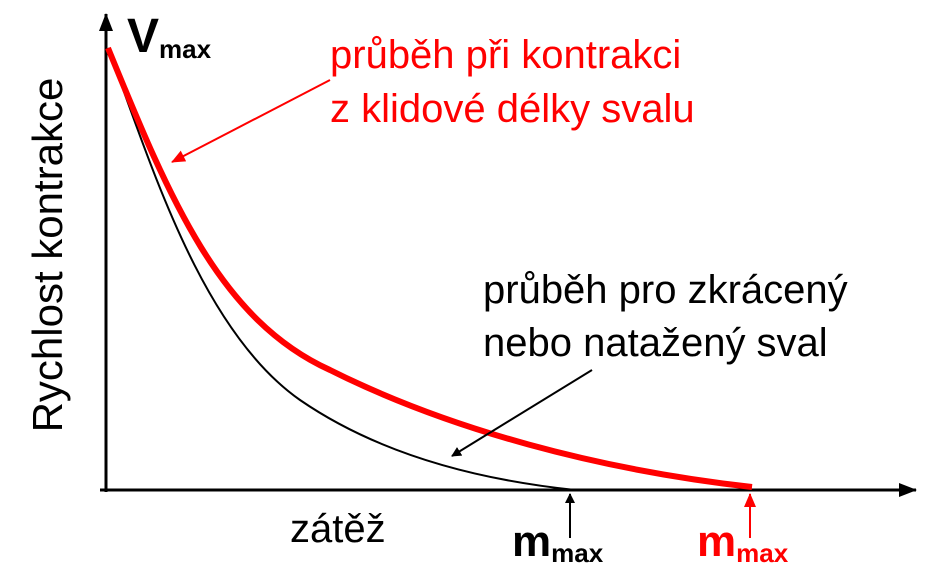 This screenshot has height=573, width=928. Describe the element at coordinates (512, 109) in the screenshot. I see `annotation-line: z klidové délky svalu` at that location.